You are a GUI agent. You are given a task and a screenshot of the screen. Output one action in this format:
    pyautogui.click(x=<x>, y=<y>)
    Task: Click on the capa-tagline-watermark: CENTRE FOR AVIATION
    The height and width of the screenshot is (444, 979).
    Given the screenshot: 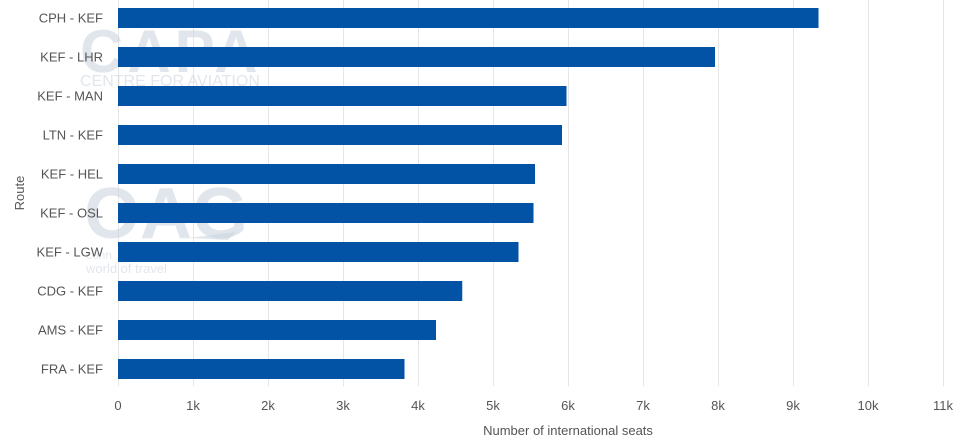 What is the action you would take?
    pyautogui.click(x=170, y=81)
    